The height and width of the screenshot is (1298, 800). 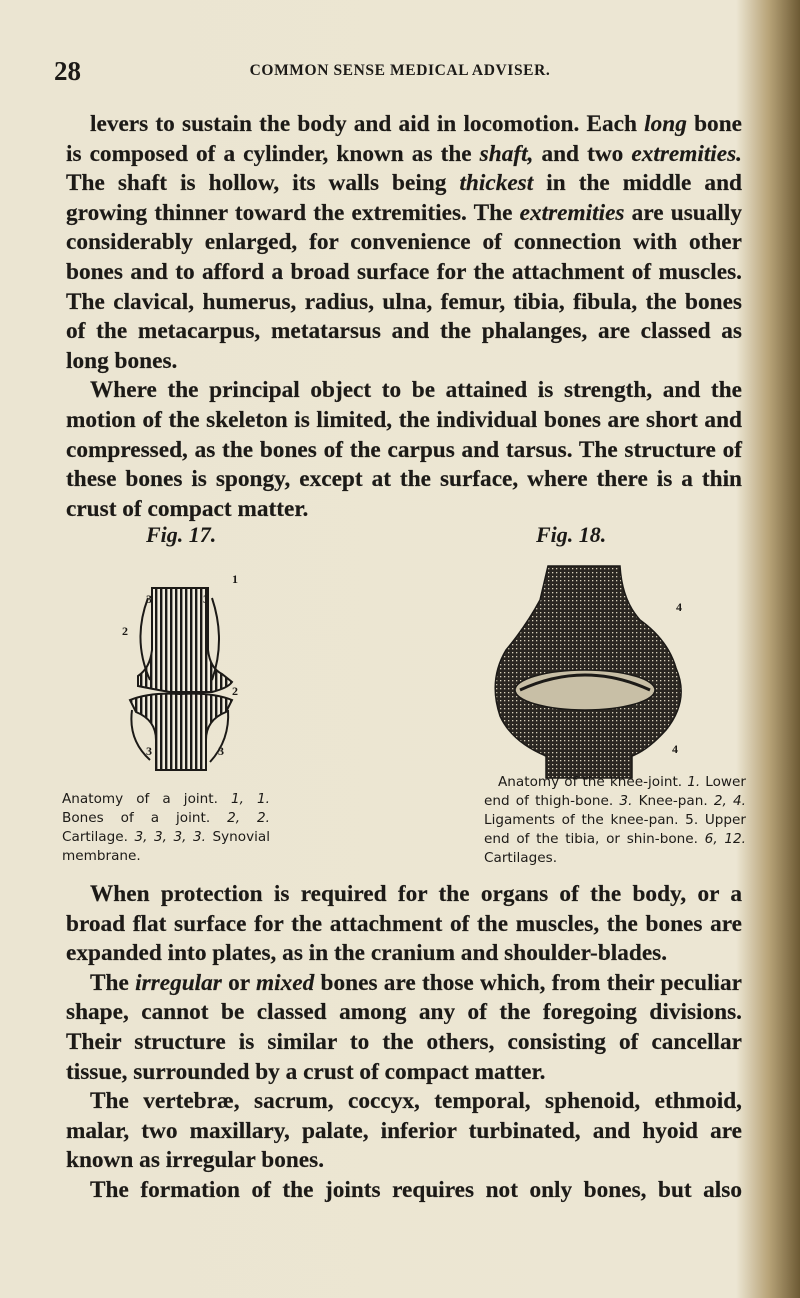 I want to click on emphasis: 3., so click(x=626, y=801).